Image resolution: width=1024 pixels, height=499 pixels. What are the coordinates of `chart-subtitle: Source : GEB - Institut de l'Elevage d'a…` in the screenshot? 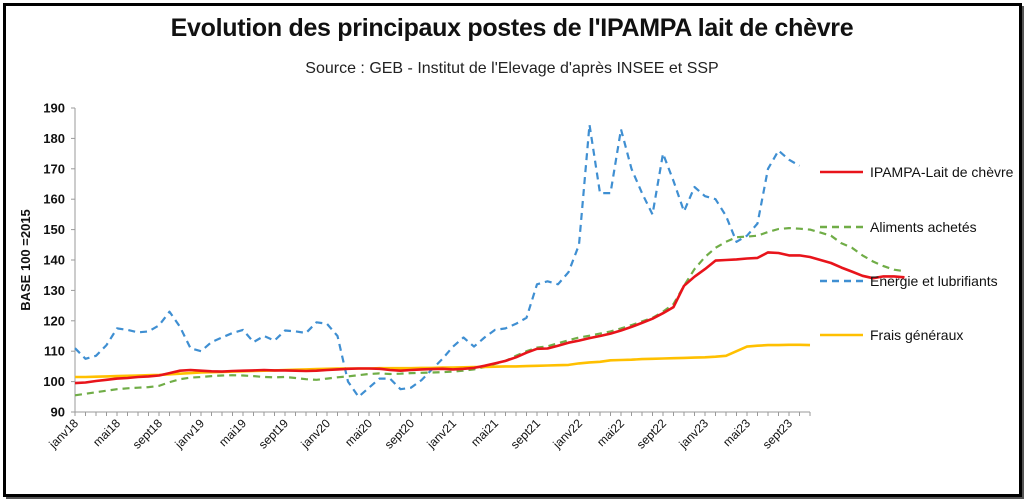 It's located at (512, 68).